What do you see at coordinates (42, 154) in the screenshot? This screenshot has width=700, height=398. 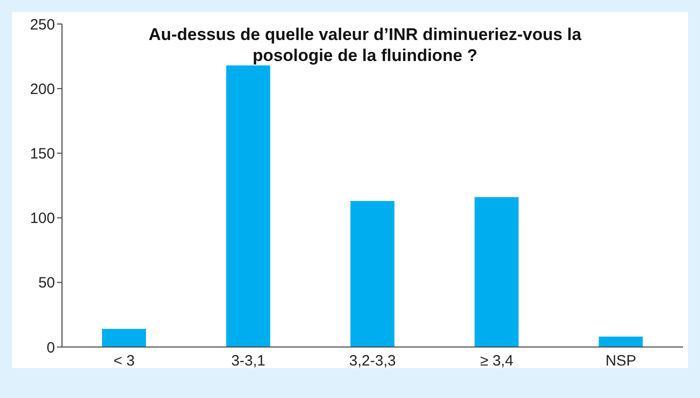 I see `y-tick-label: 150` at bounding box center [42, 154].